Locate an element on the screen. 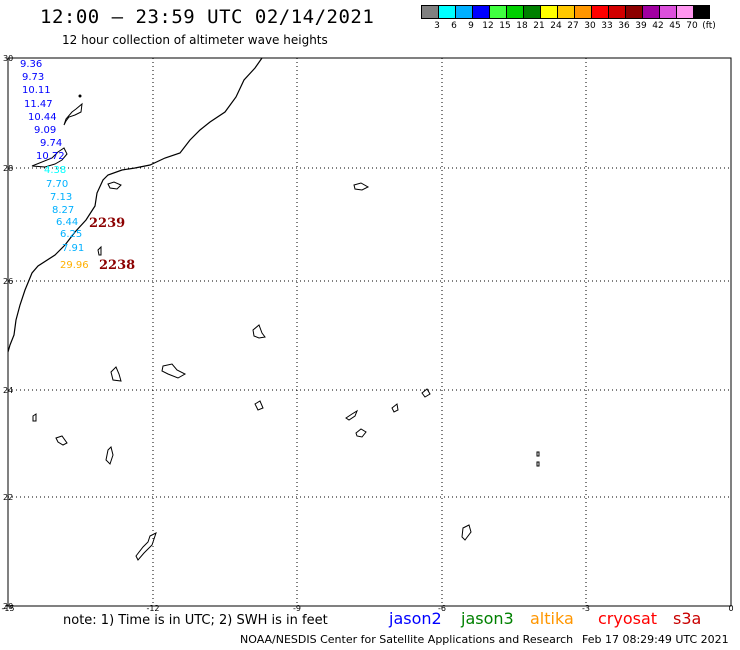 This screenshot has height=650, width=740. latitude-label: 26 is located at coordinates (8, 281).